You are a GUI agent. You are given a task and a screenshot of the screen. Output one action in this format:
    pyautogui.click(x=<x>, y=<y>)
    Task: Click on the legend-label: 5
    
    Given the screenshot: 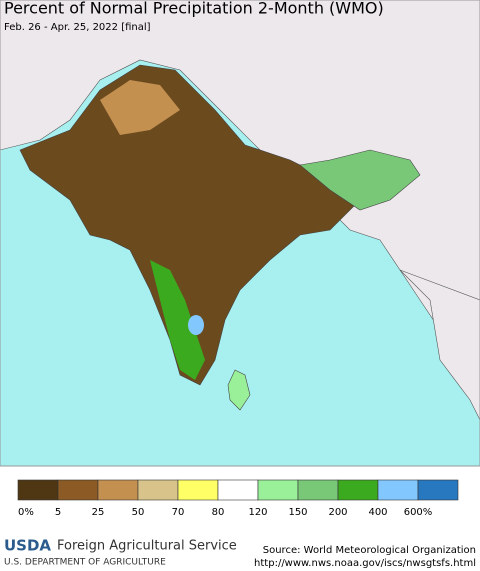 What is the action you would take?
    pyautogui.click(x=58, y=512)
    